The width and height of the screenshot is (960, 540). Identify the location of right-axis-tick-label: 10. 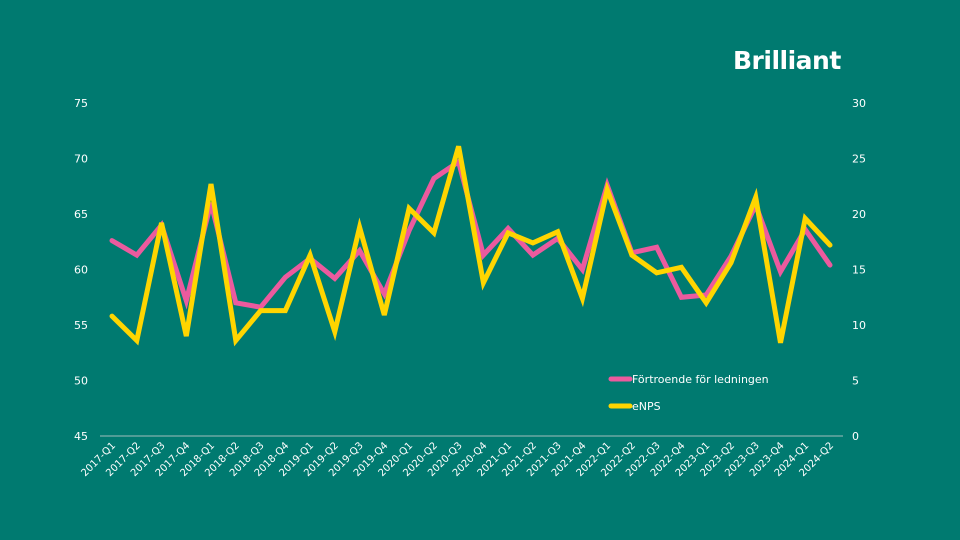
(859, 325).